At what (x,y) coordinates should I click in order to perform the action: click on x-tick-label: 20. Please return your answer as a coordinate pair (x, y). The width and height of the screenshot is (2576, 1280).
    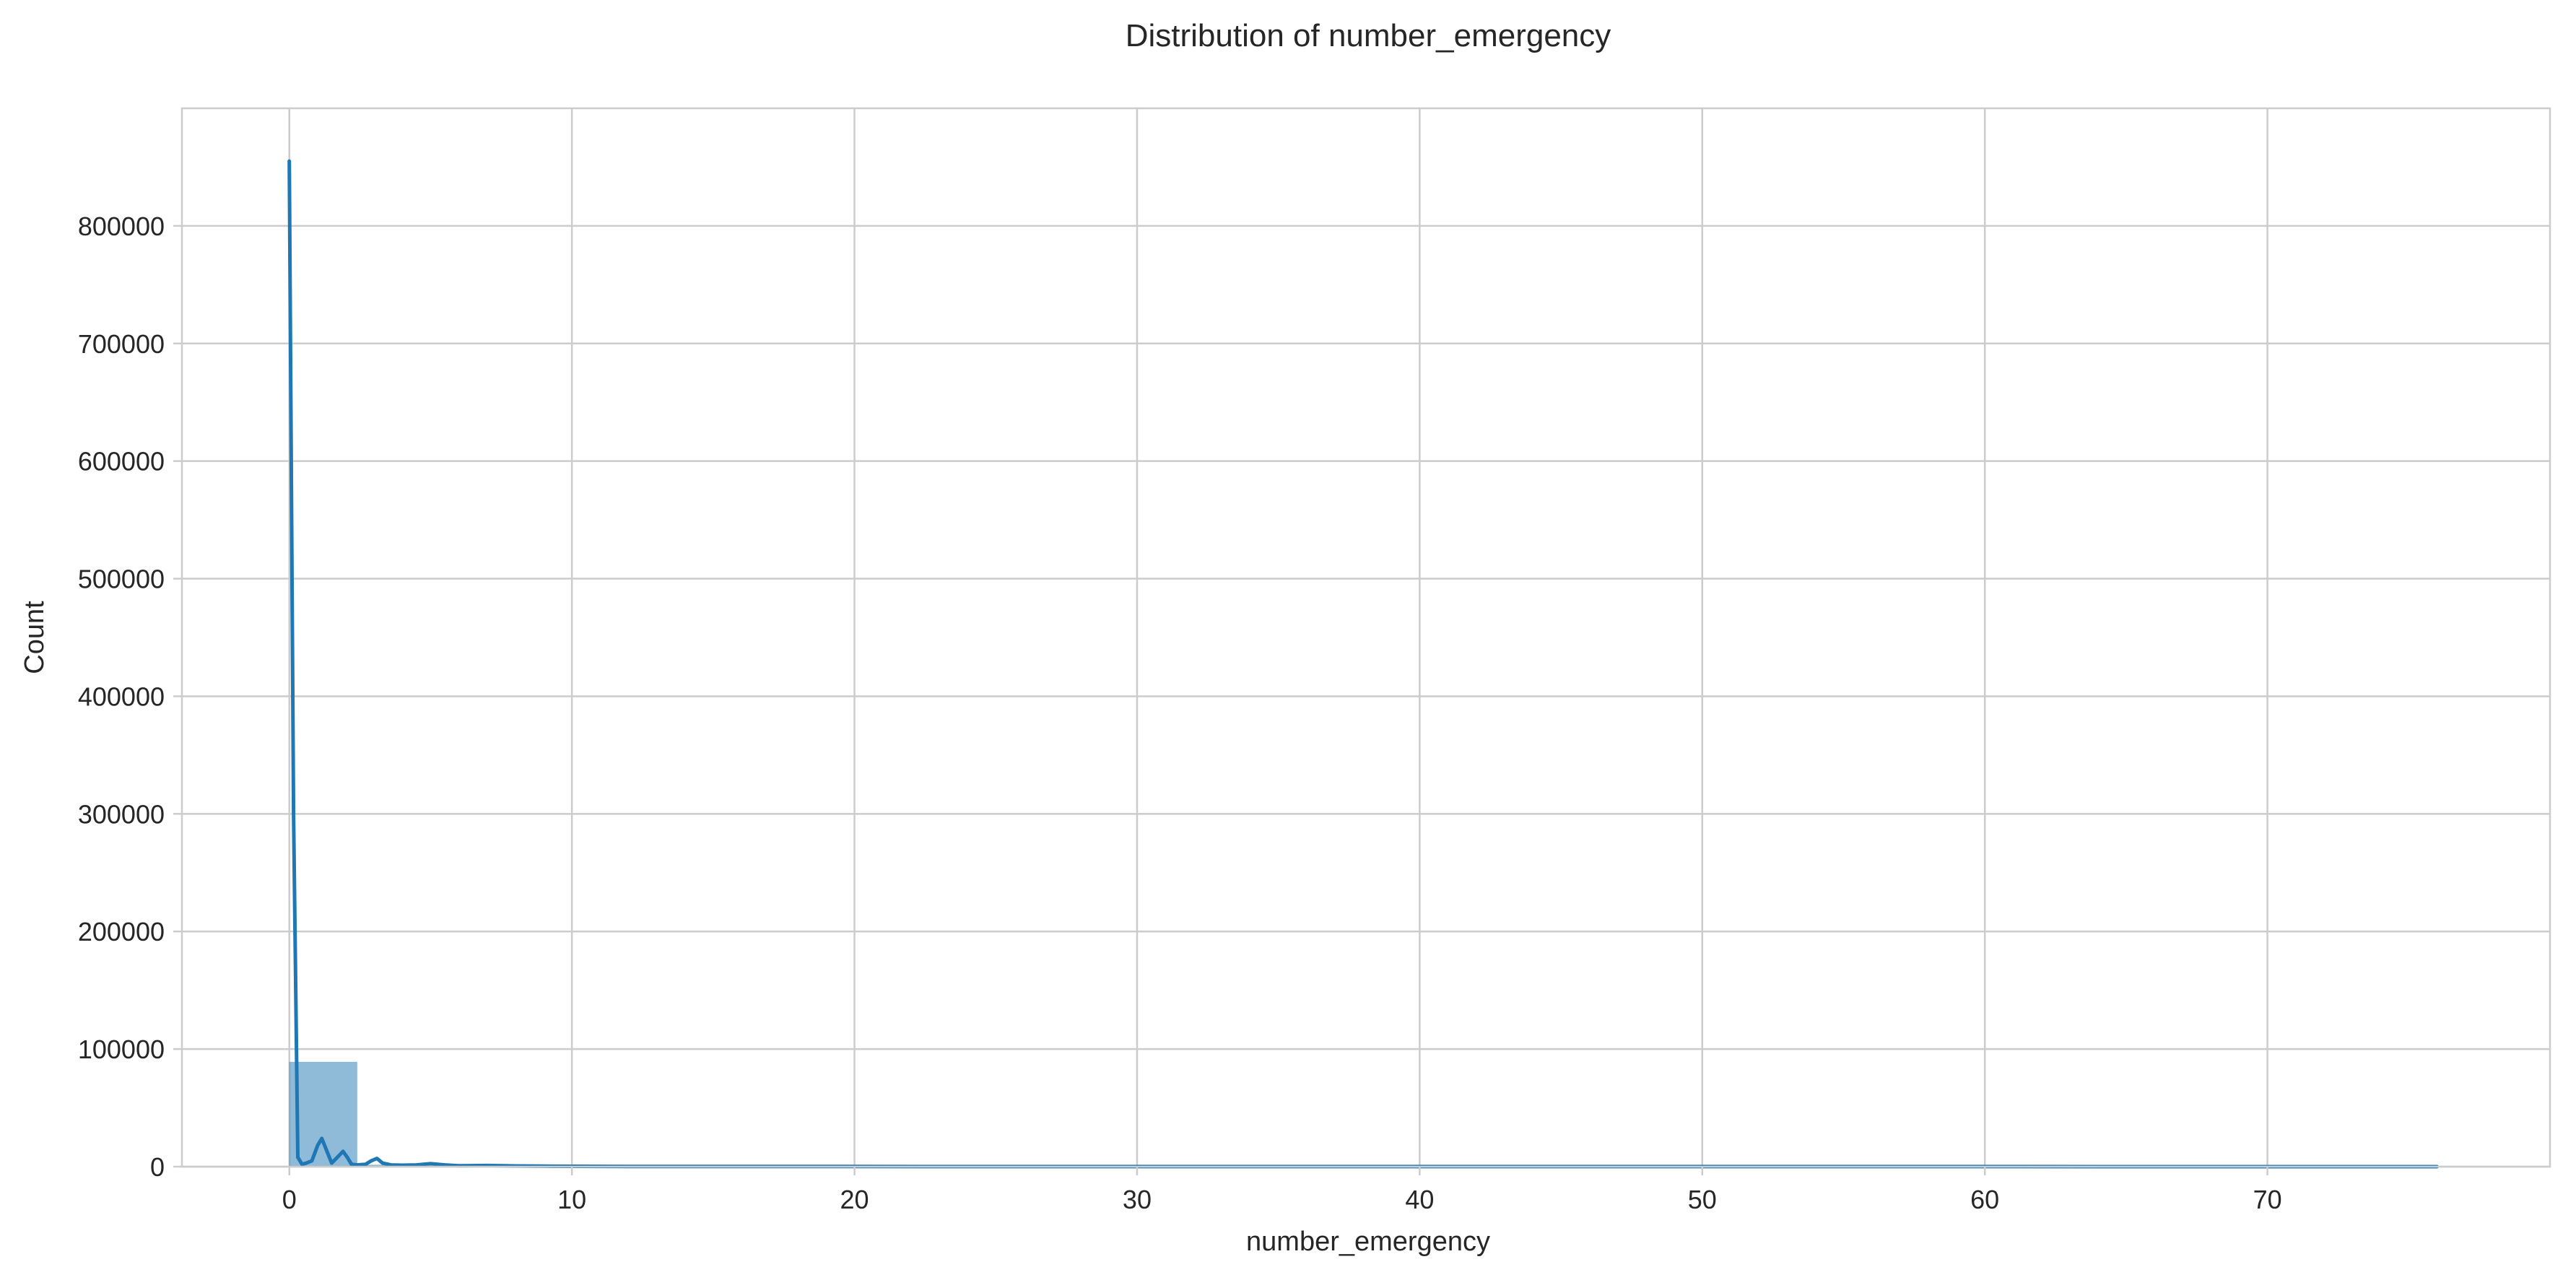
    Looking at the image, I should click on (854, 1199).